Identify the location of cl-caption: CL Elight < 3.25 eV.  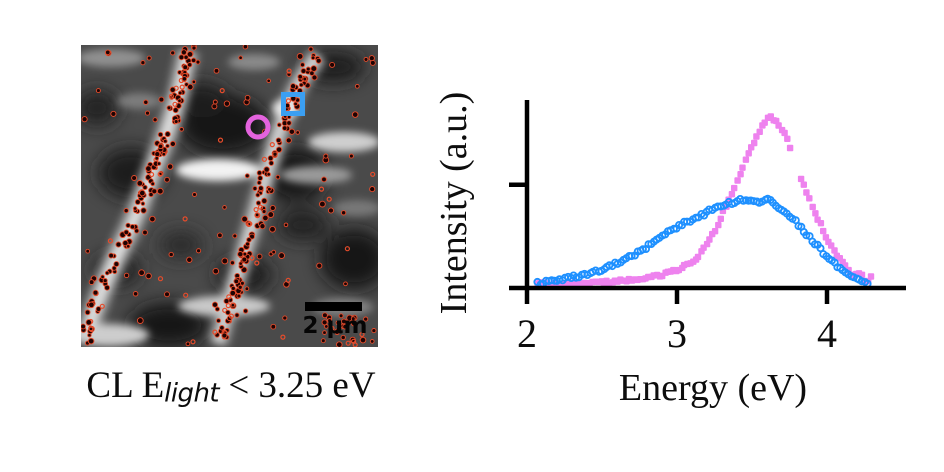
(231, 386).